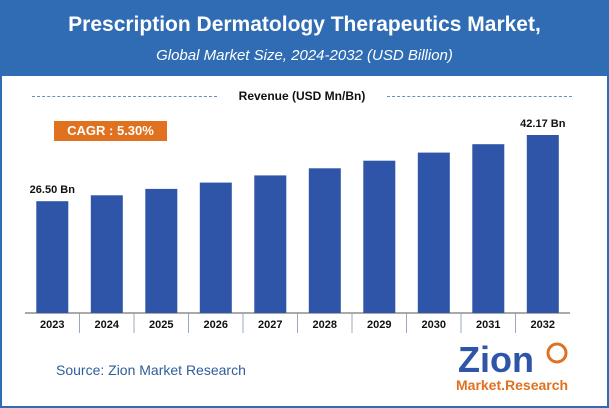 The height and width of the screenshot is (408, 609). I want to click on x-tick-label: 2031, so click(488, 325).